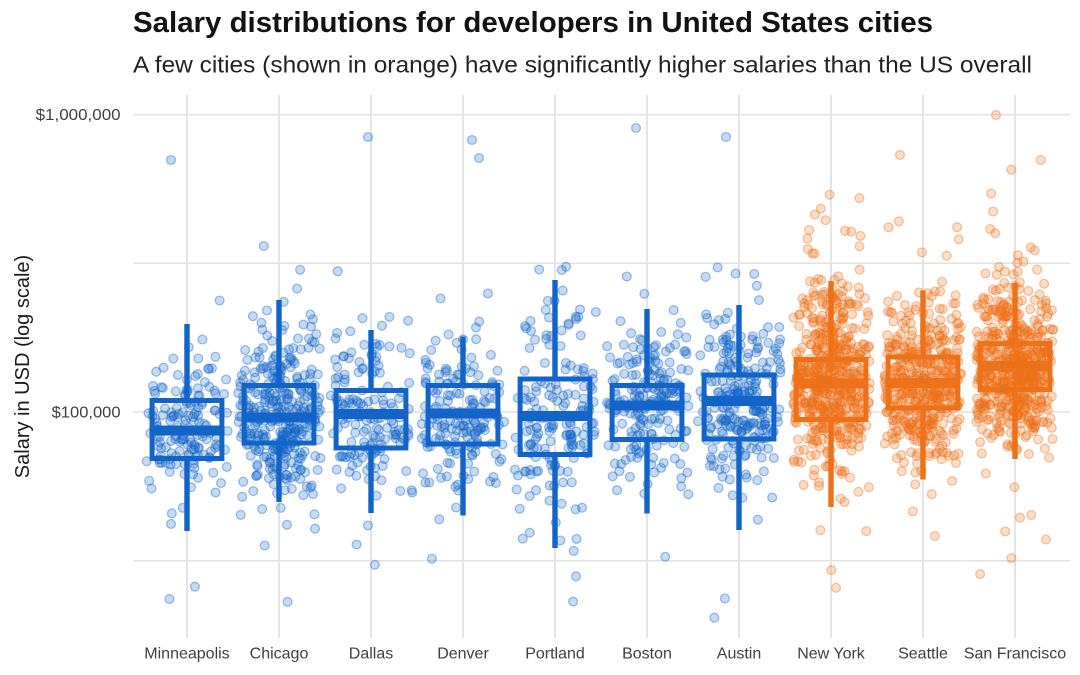 The height and width of the screenshot is (675, 1080). Describe the element at coordinates (1015, 654) in the screenshot. I see `svg-text: San Francisco` at that location.